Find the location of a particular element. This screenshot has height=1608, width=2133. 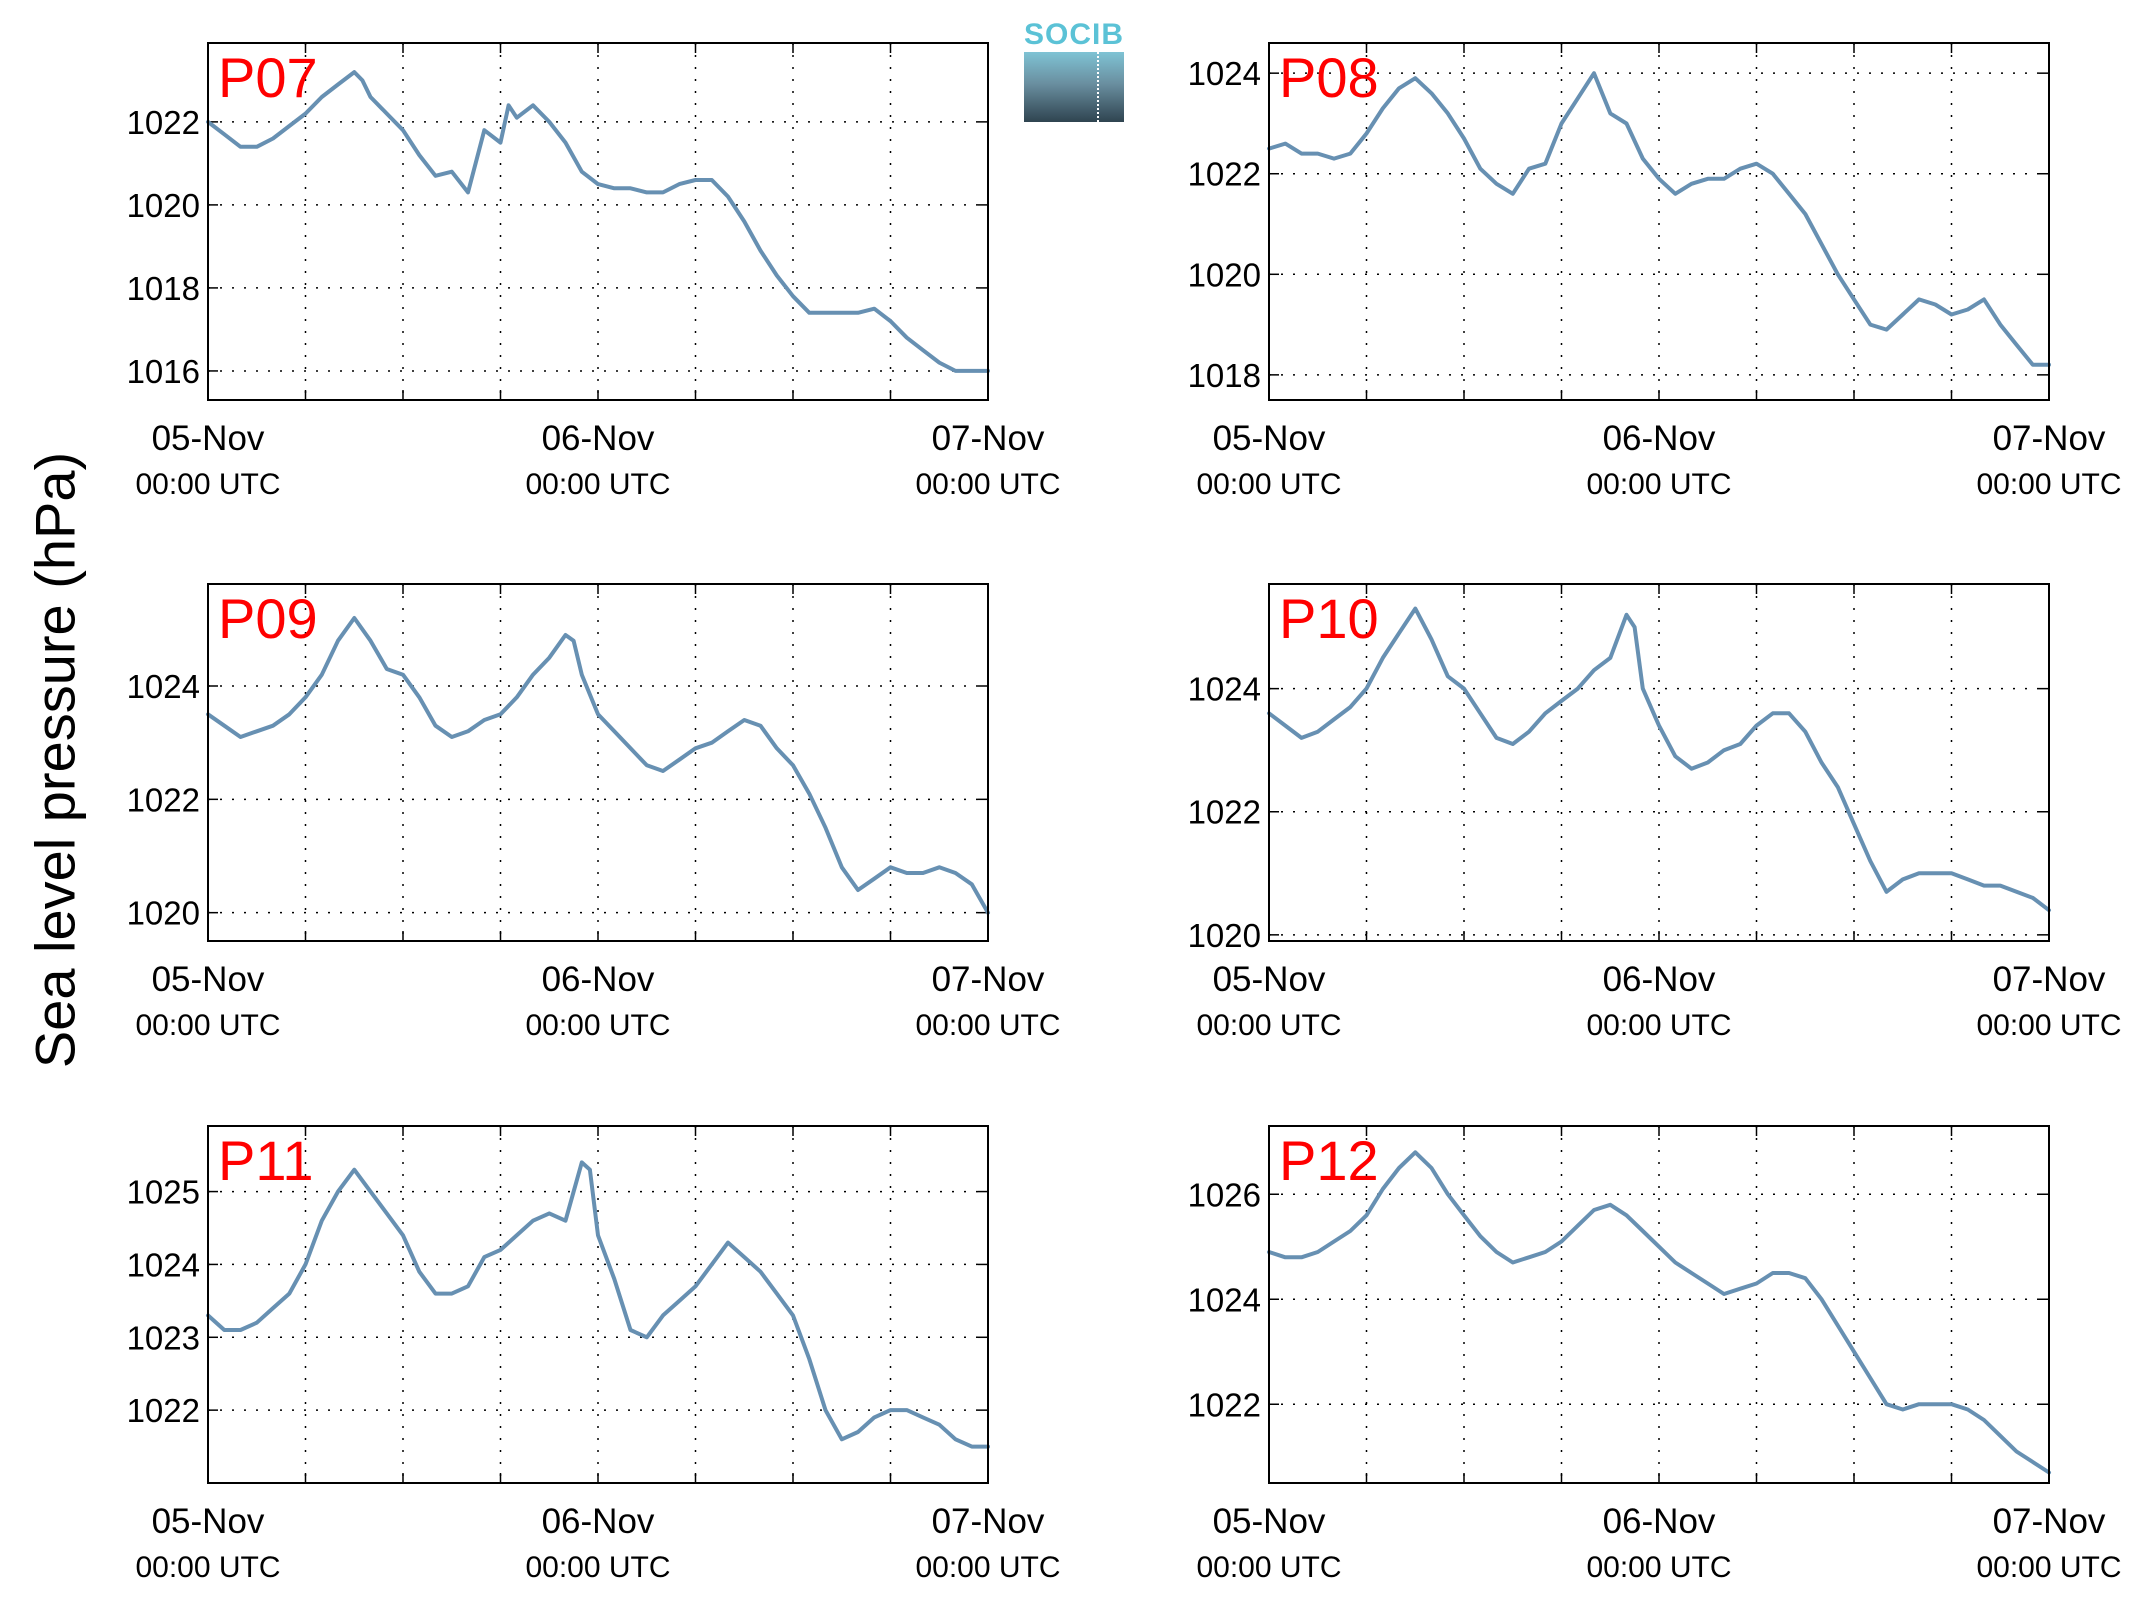

series-line-p09 is located at coordinates (598, 765).